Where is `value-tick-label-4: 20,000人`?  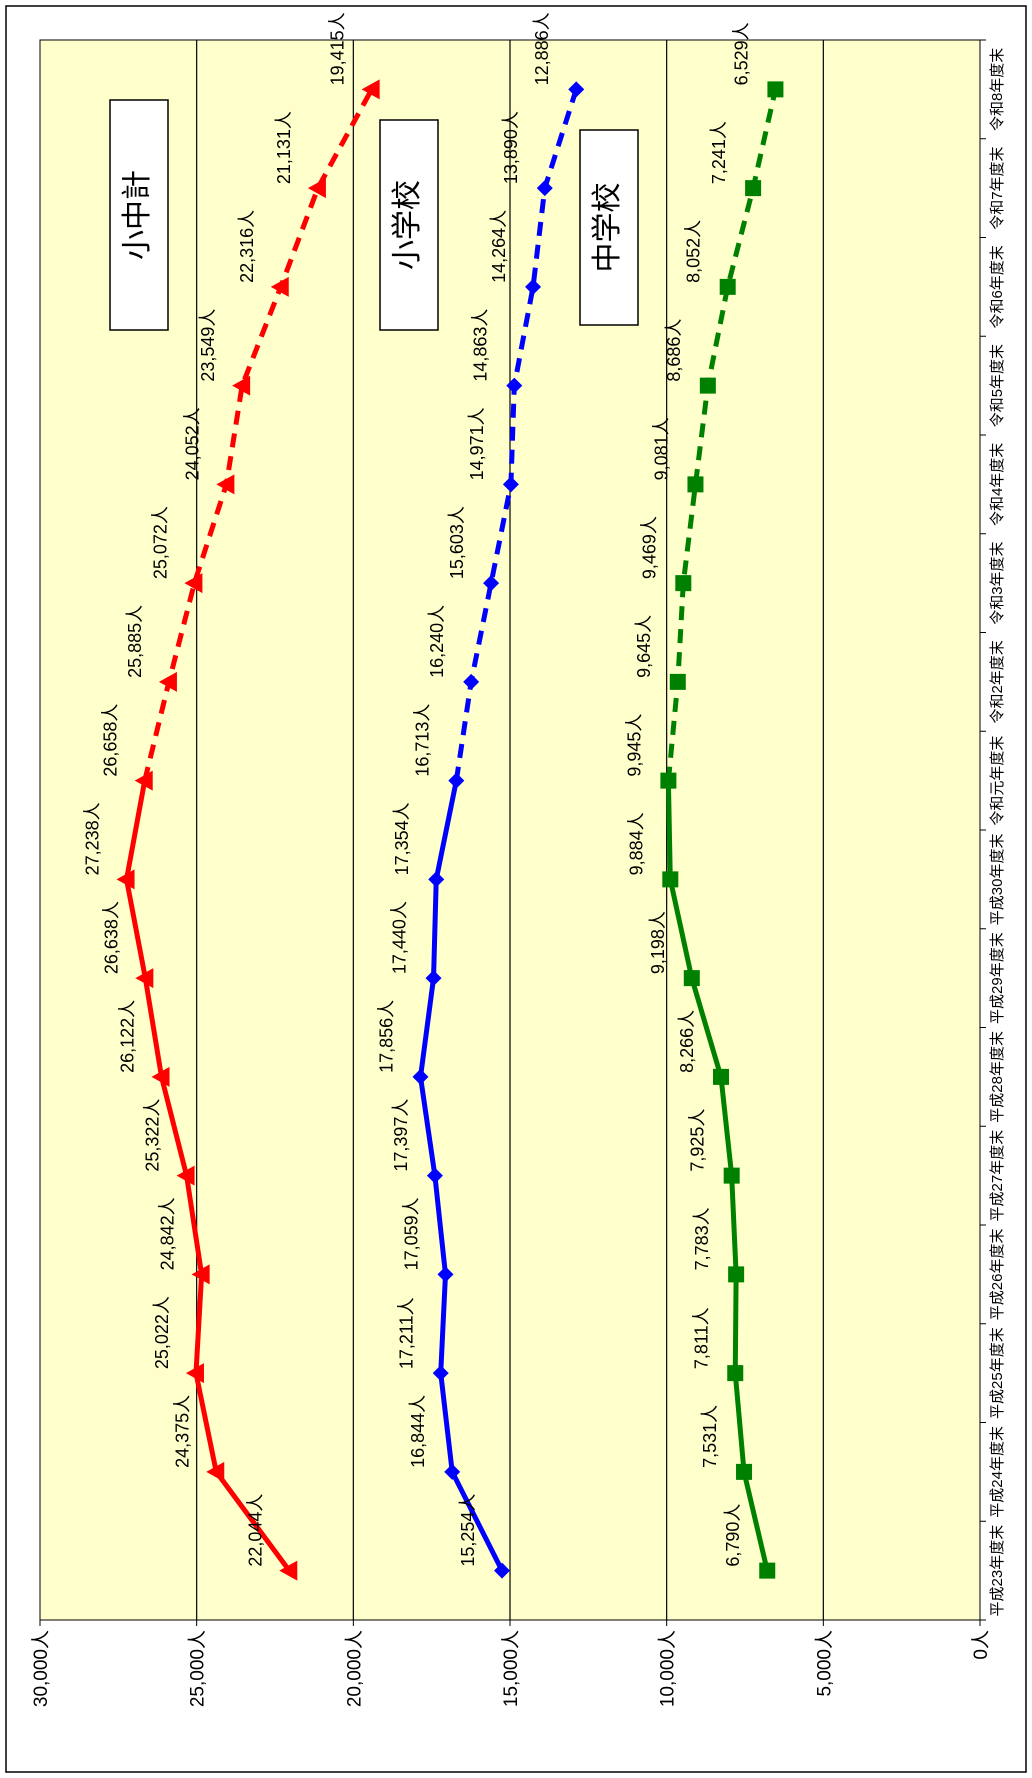
value-tick-label-4: 20,000人 is located at coordinates (354, 1668).